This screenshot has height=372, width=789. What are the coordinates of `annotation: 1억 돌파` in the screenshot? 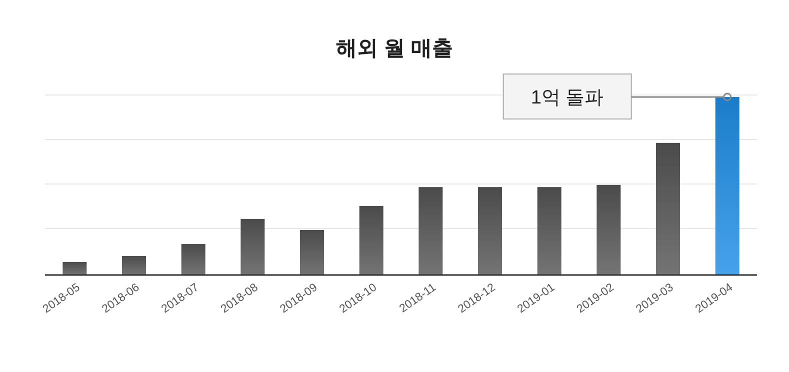 It's located at (567, 98).